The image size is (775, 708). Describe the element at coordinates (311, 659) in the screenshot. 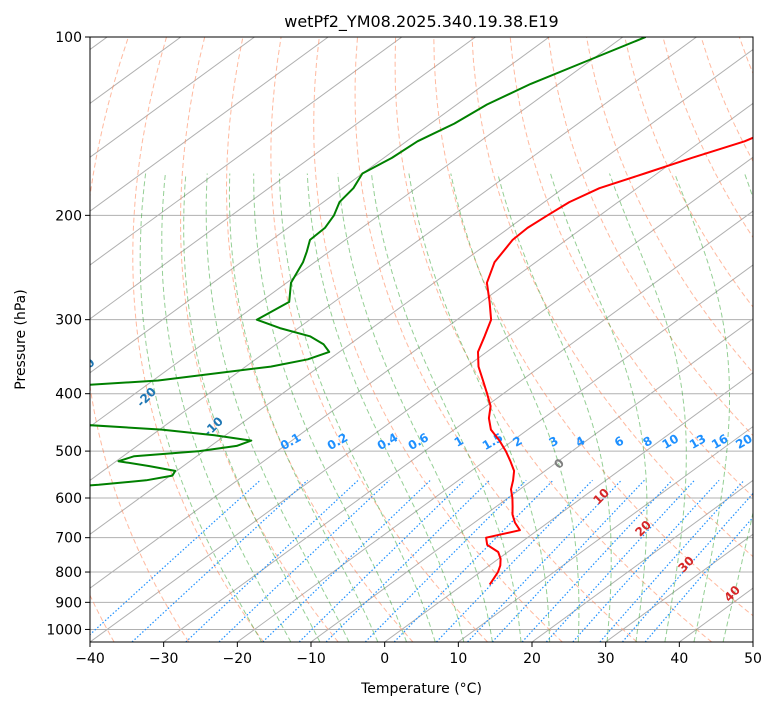

I see `x-tick-label: −10` at that location.